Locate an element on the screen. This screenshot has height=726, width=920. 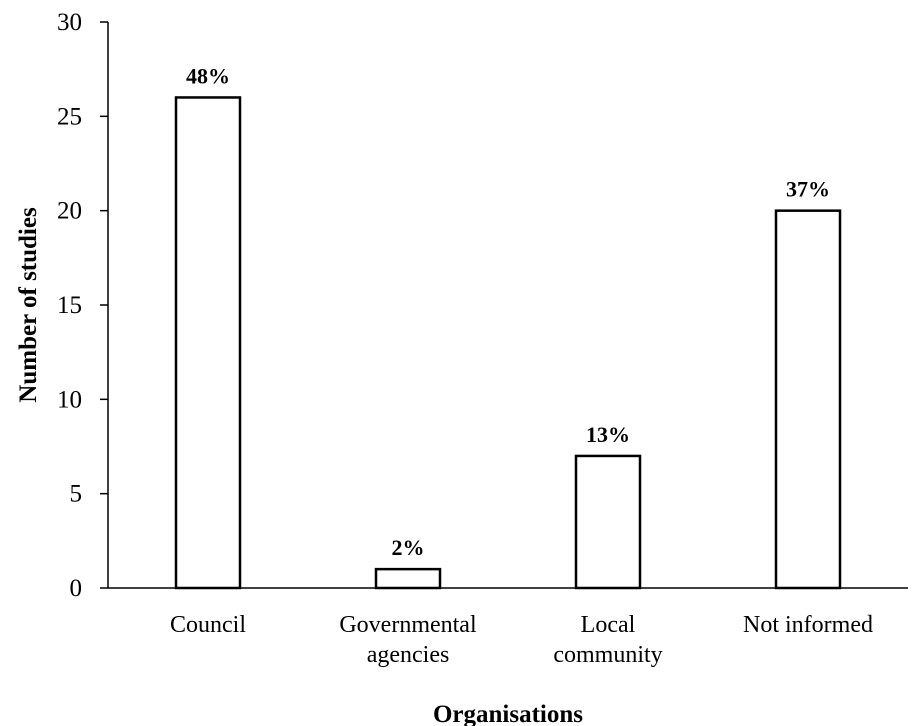
data-label: 37% is located at coordinates (808, 189).